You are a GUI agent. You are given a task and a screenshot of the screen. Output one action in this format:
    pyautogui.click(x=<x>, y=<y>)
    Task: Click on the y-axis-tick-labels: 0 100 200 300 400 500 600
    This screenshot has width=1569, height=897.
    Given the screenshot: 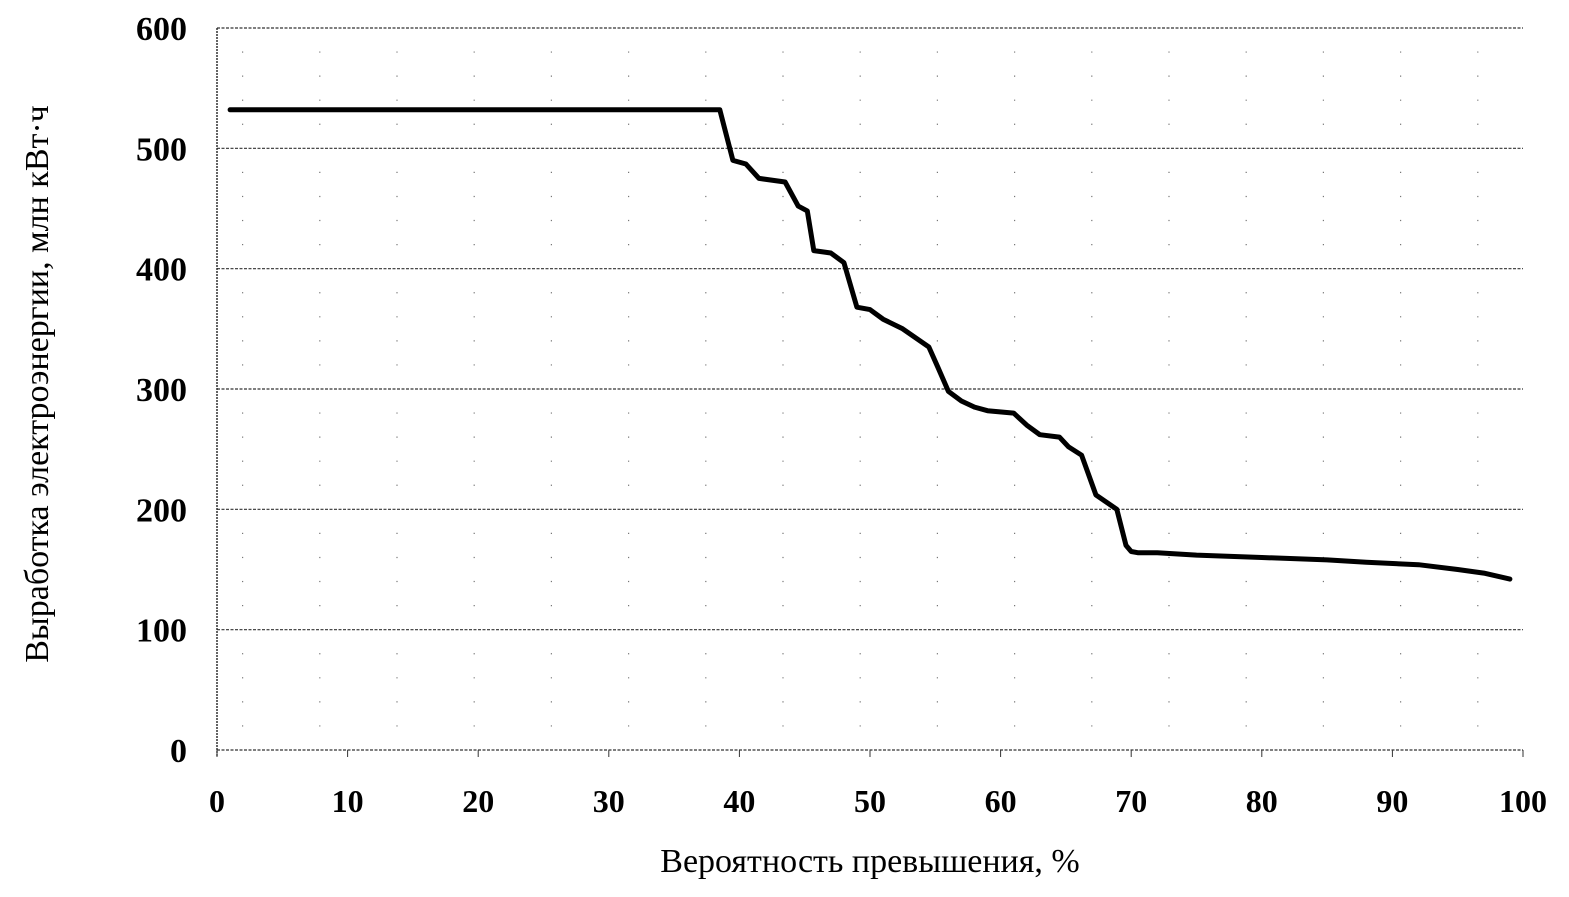 What is the action you would take?
    pyautogui.click(x=161, y=390)
    